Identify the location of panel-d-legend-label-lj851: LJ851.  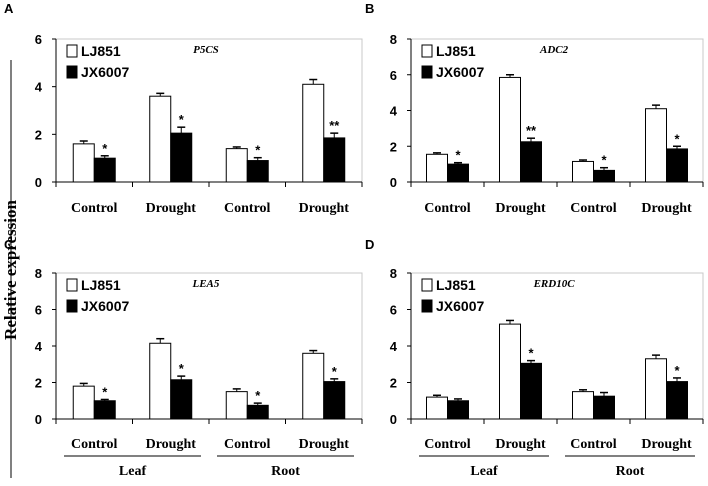
(456, 285).